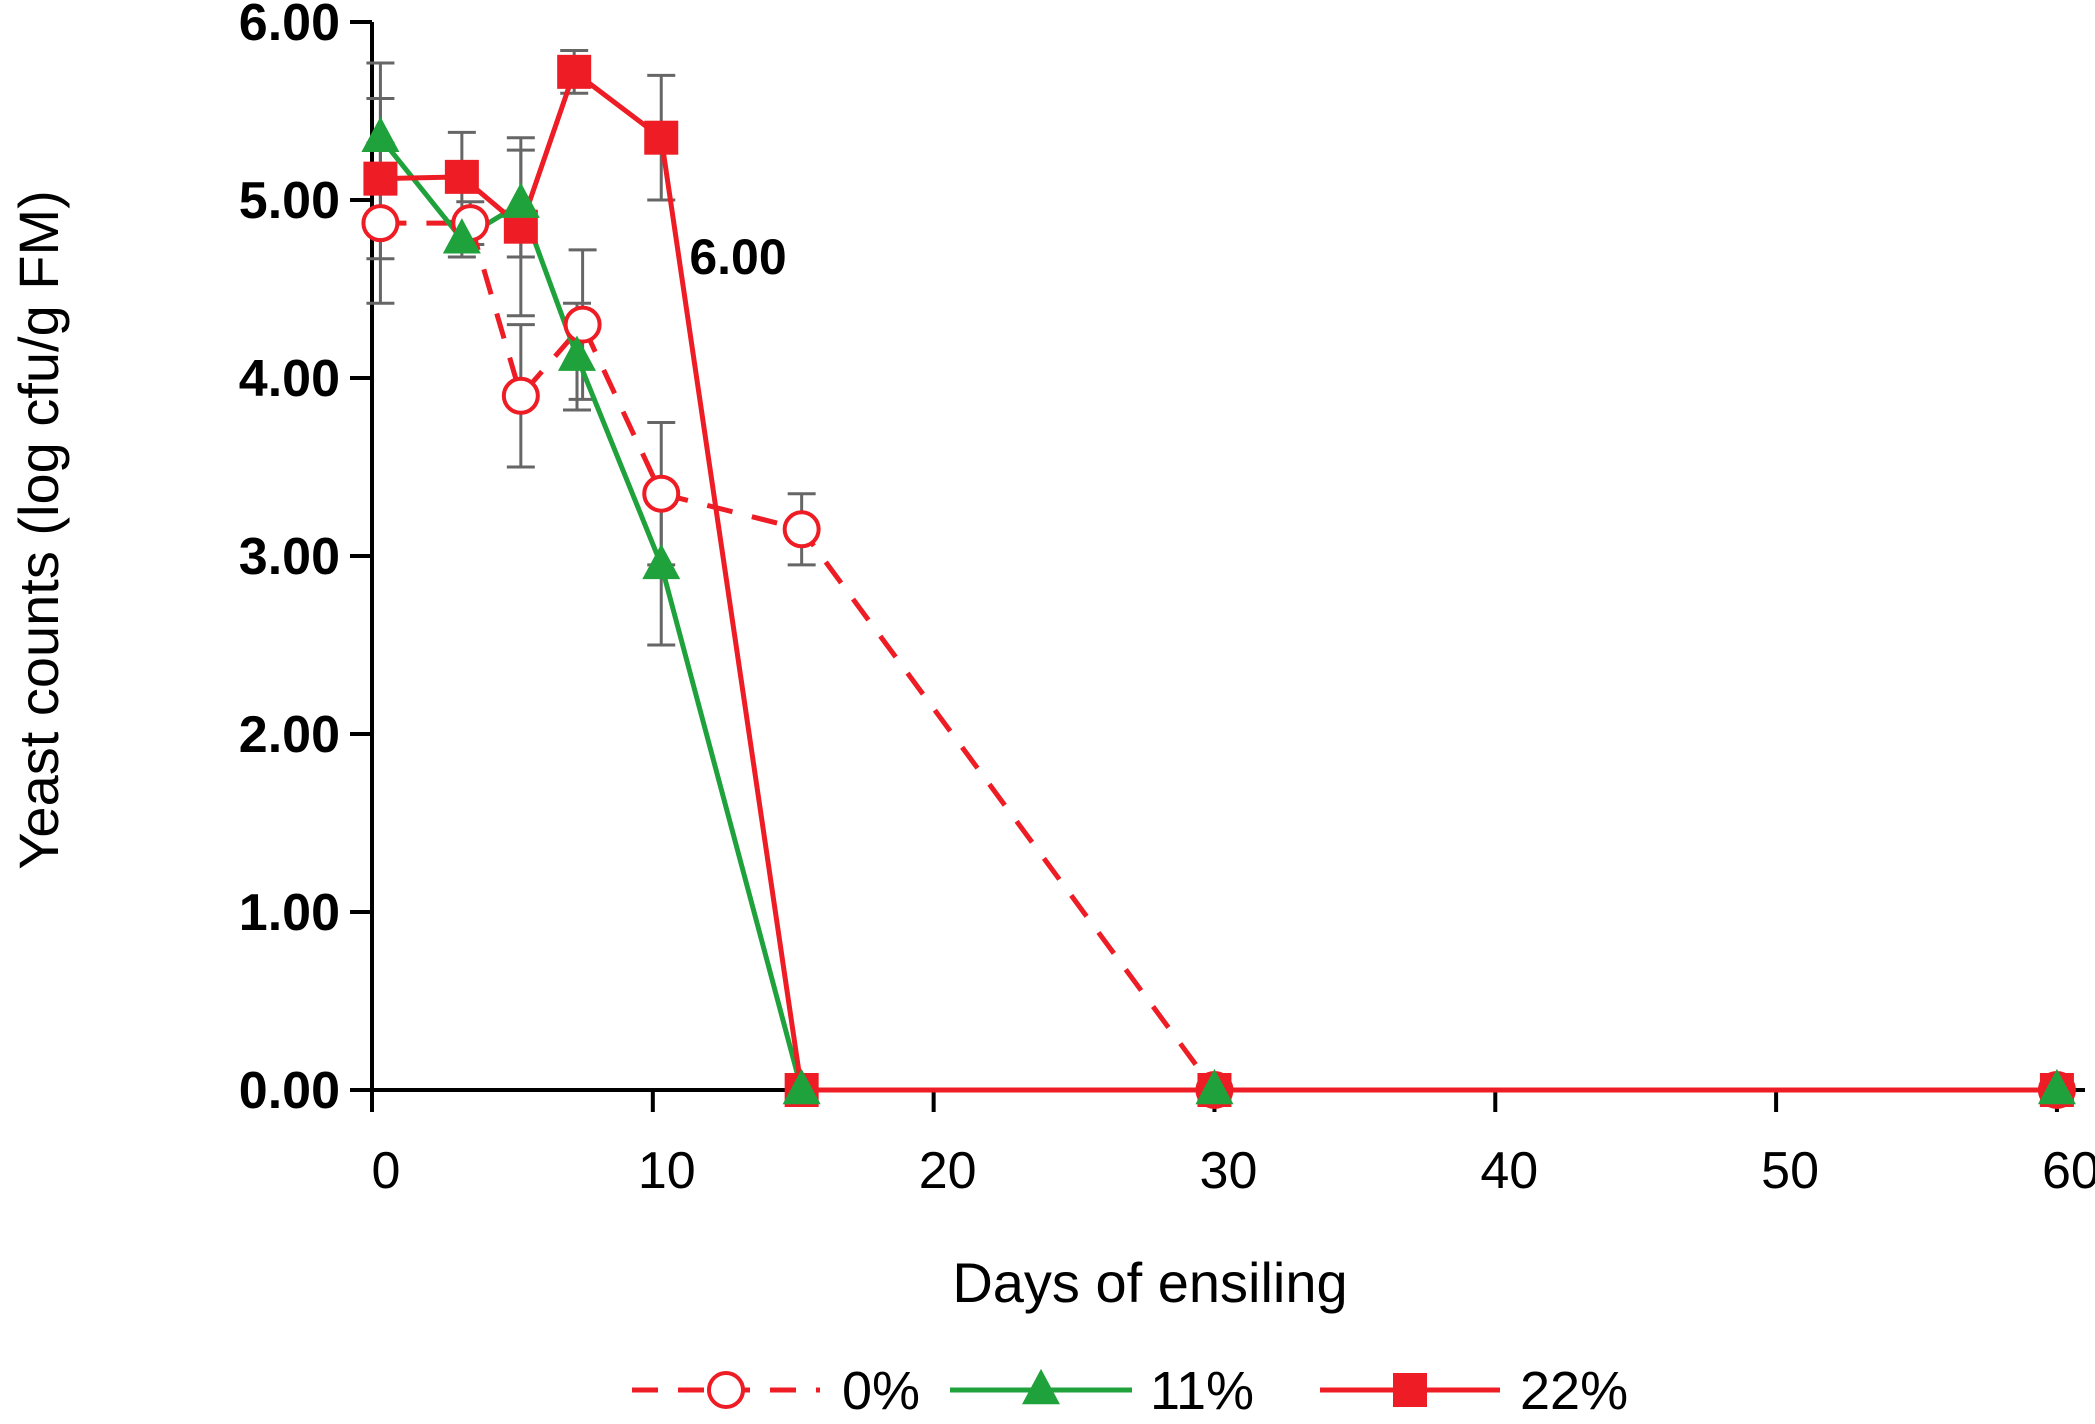 The height and width of the screenshot is (1424, 2095). What do you see at coordinates (289, 201) in the screenshot?
I see `y-tick-label: 5.00` at bounding box center [289, 201].